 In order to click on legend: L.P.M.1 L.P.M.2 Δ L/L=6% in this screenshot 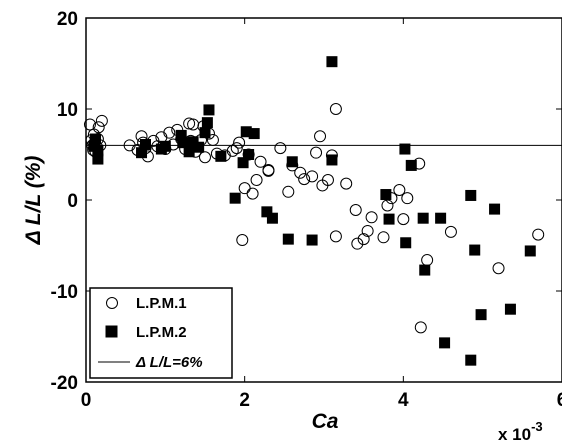, I will do `click(161, 333)`.